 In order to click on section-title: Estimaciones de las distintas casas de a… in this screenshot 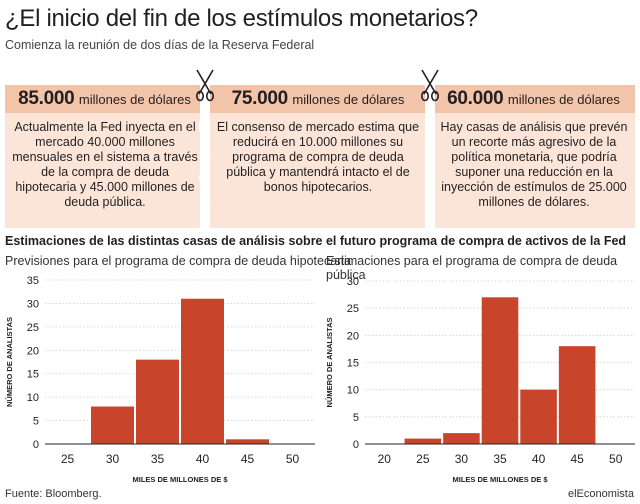, I will do `click(316, 241)`.